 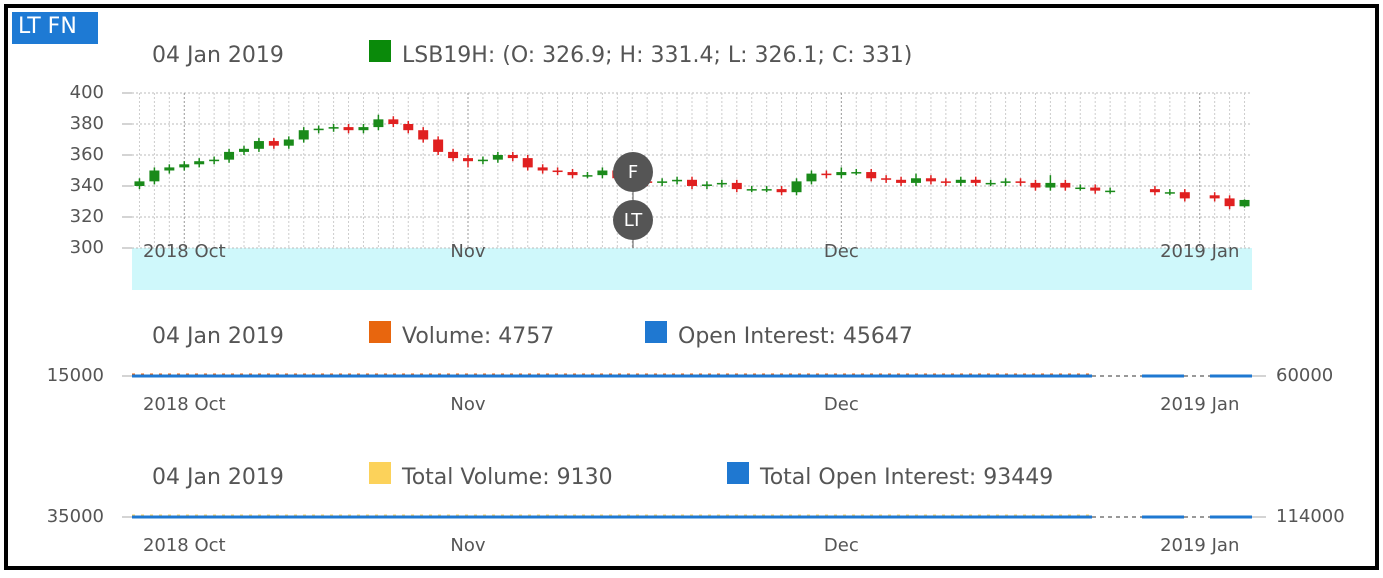 What do you see at coordinates (75, 375) in the screenshot?
I see `y-tick-label: 15000` at bounding box center [75, 375].